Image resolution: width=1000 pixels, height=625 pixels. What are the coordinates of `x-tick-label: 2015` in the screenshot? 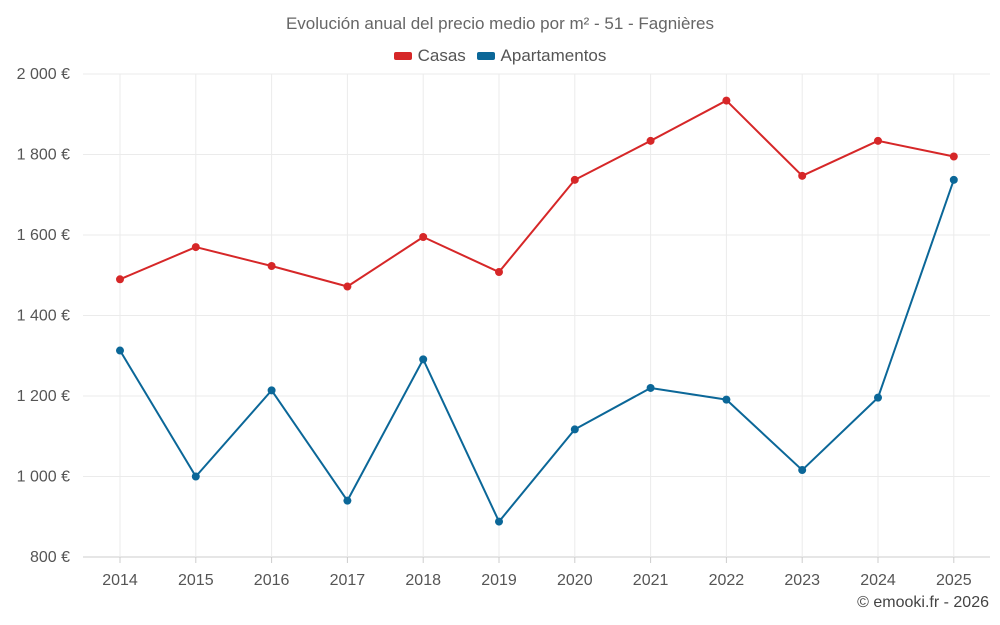 It's located at (196, 580).